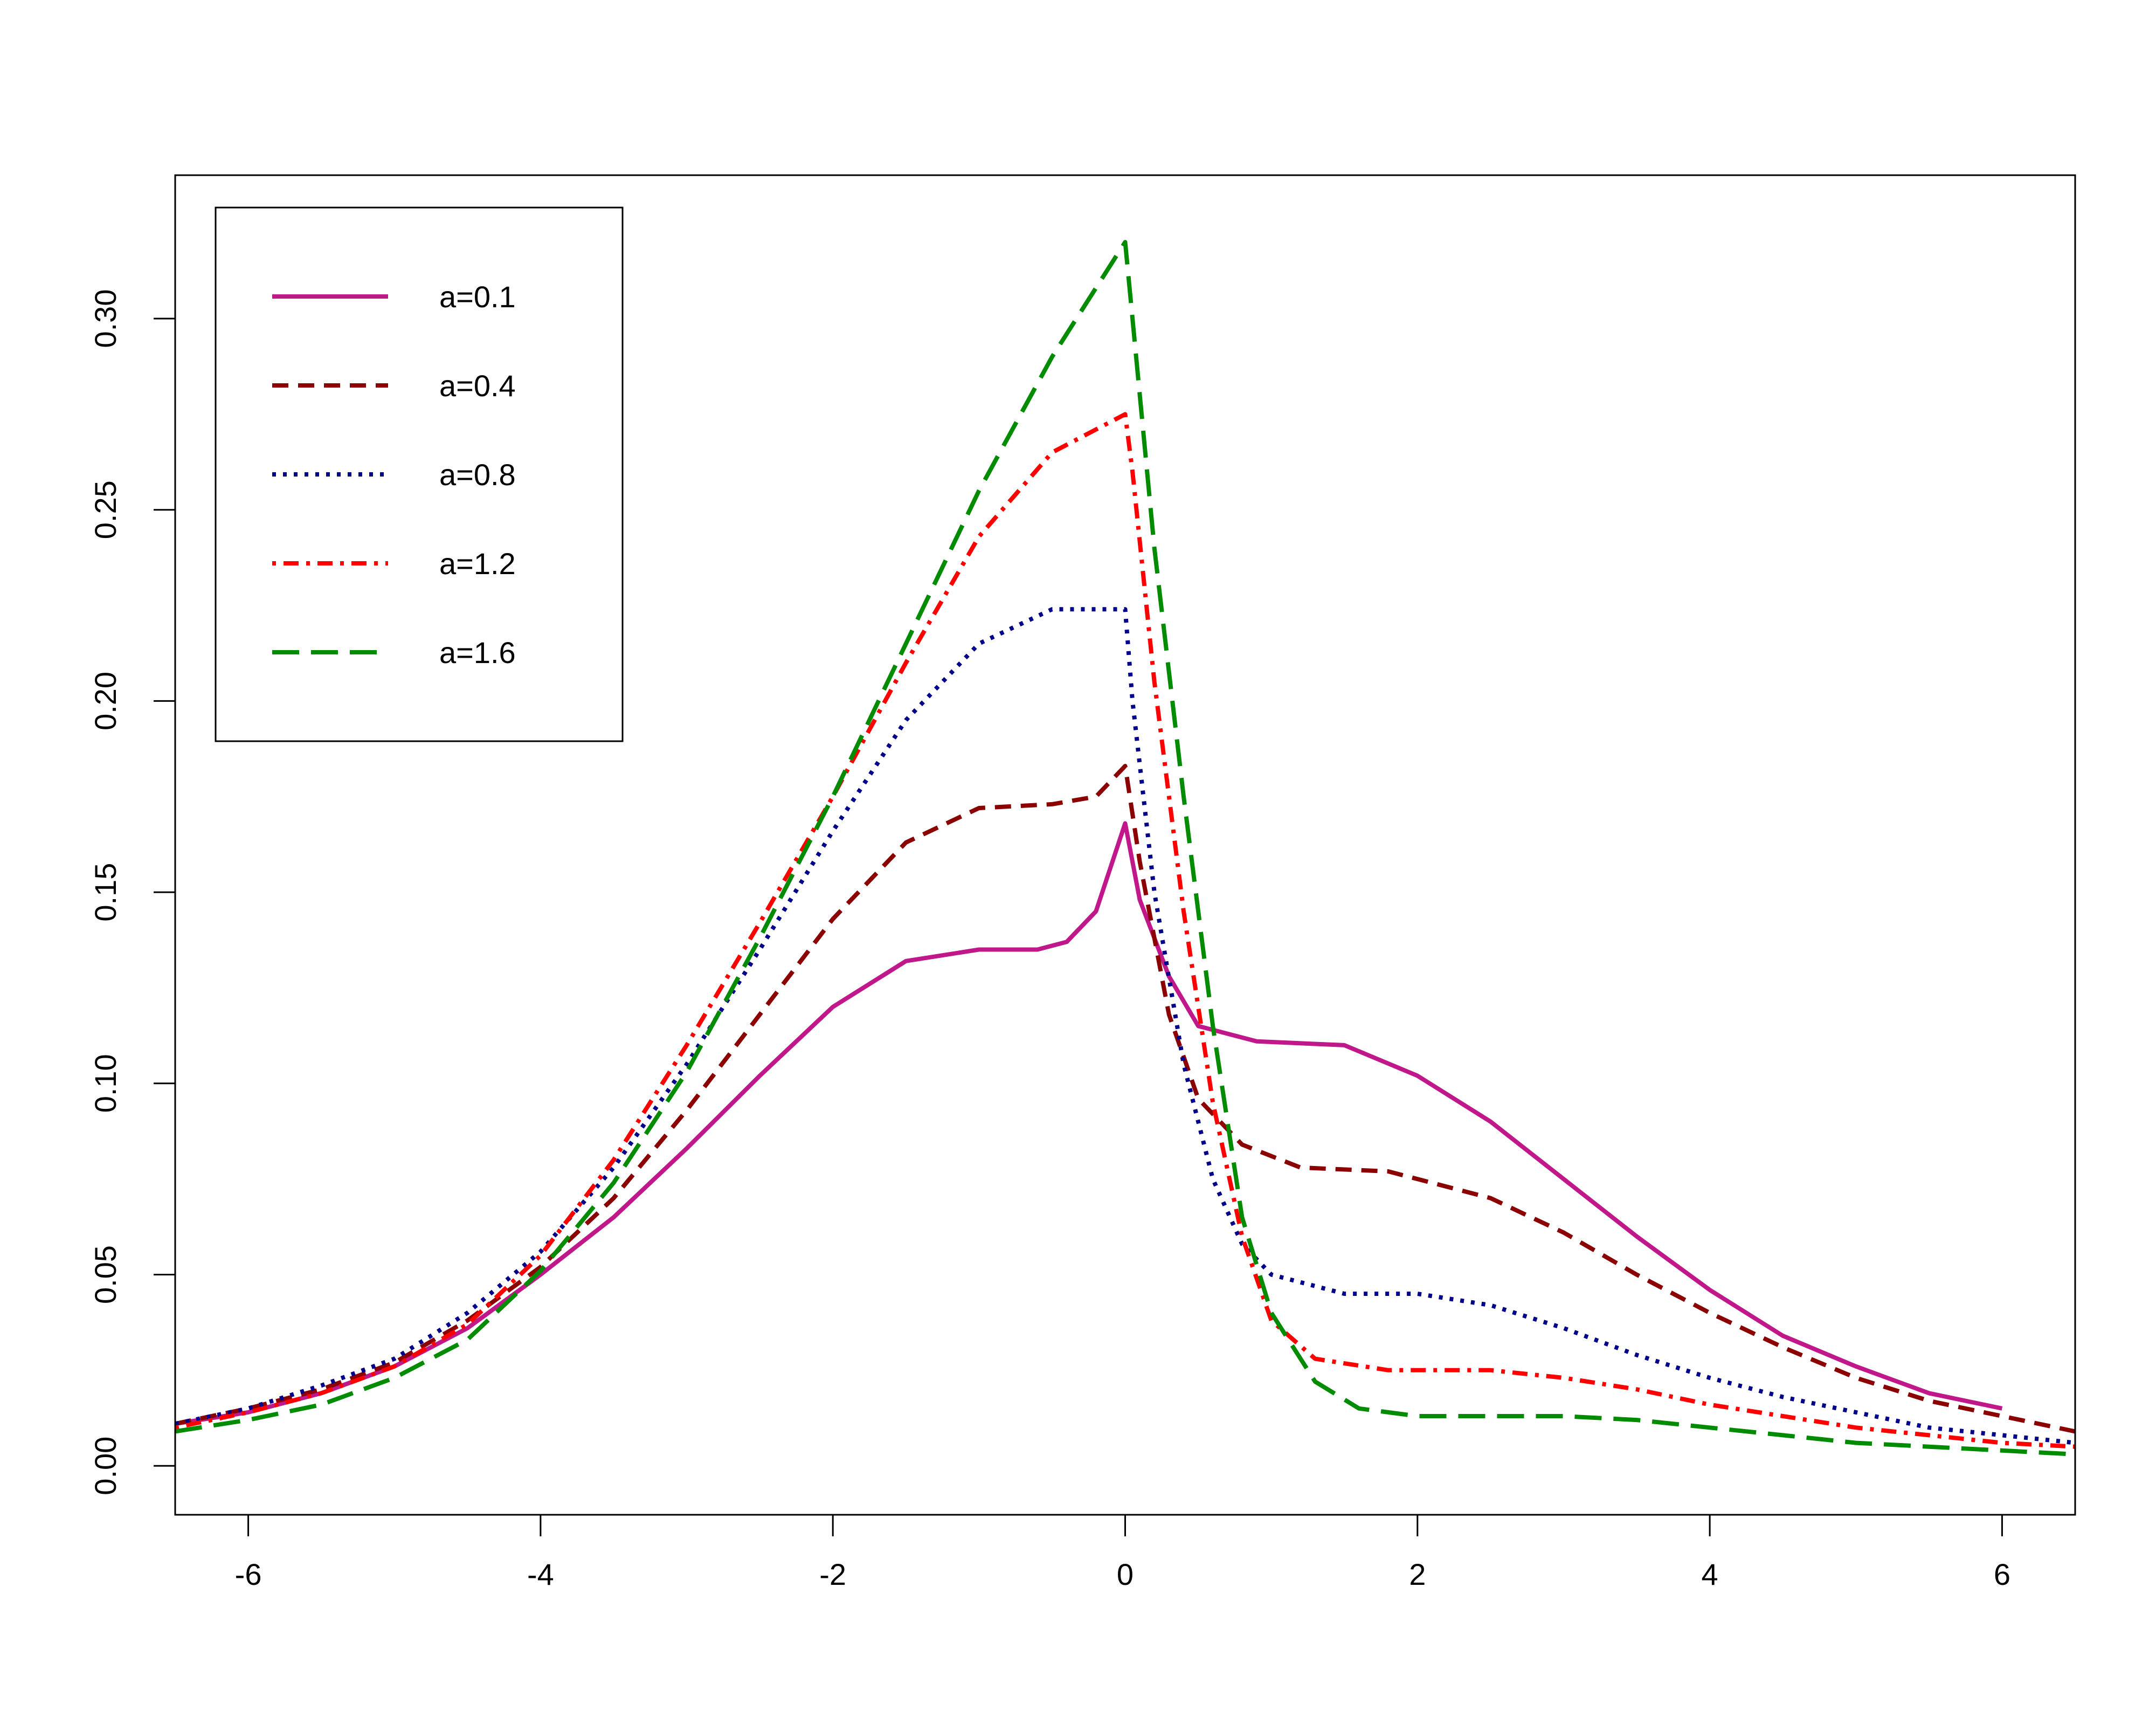 This screenshot has width=2156, height=1725. What do you see at coordinates (105, 892) in the screenshot?
I see `y-tick-label: 0.15` at bounding box center [105, 892].